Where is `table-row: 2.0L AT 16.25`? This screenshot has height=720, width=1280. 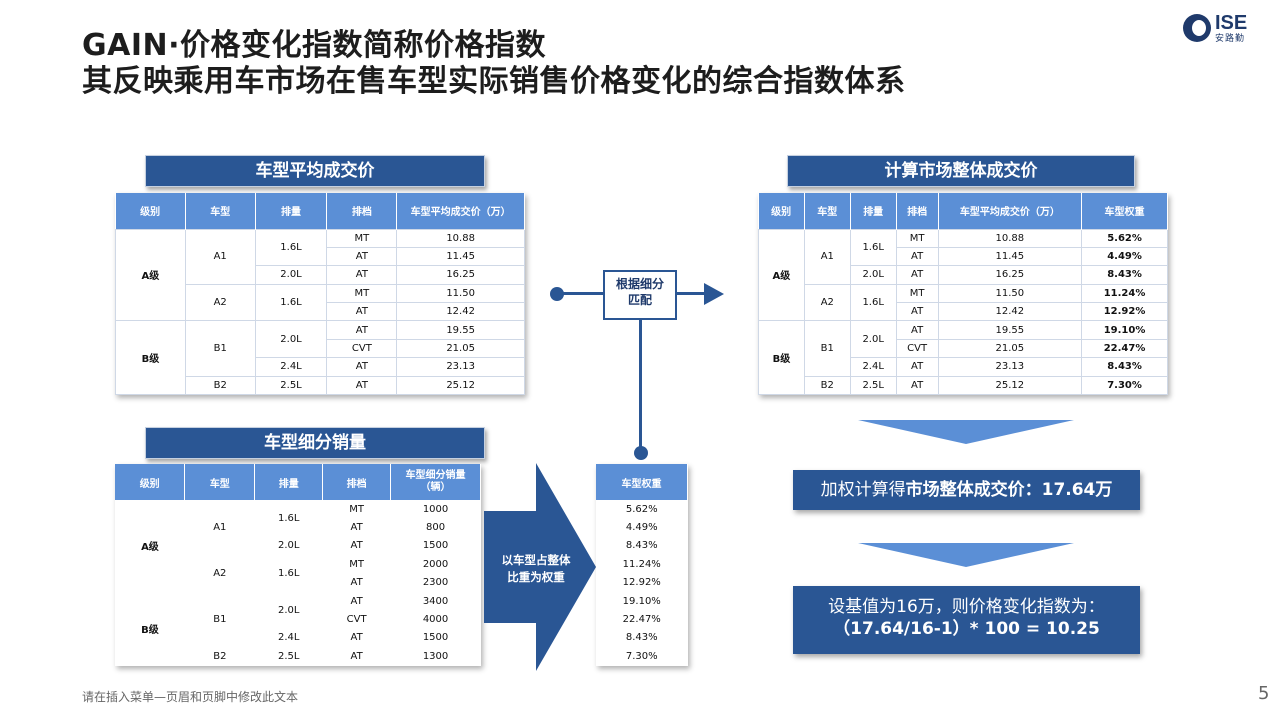
table-row: 2.0L AT 16.25 is located at coordinates (320, 275).